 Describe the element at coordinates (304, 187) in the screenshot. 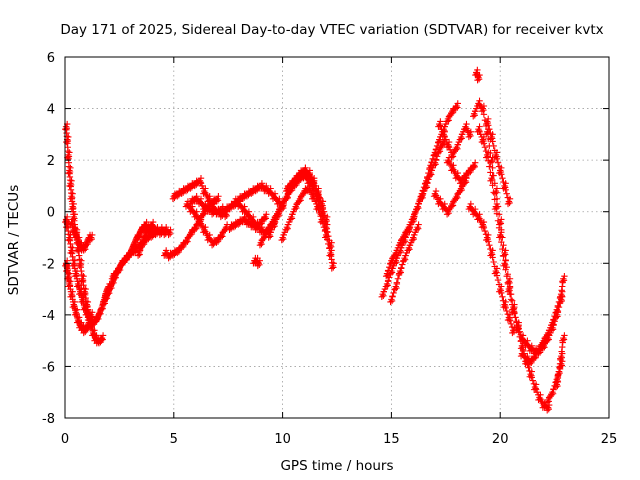

I see `series-arc-5d` at that location.